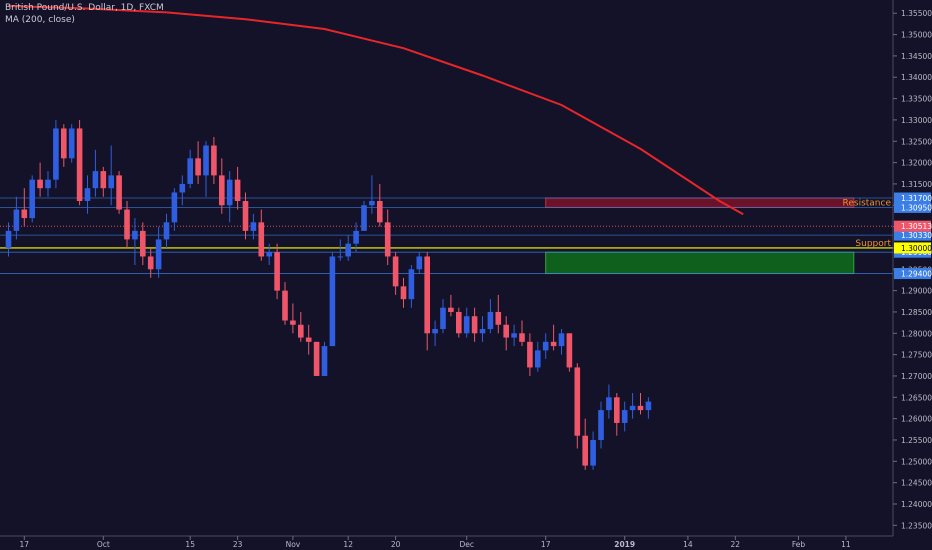 This screenshot has width=932, height=550. What do you see at coordinates (916, 333) in the screenshot?
I see `y-tick-label: 1.28000` at bounding box center [916, 333].